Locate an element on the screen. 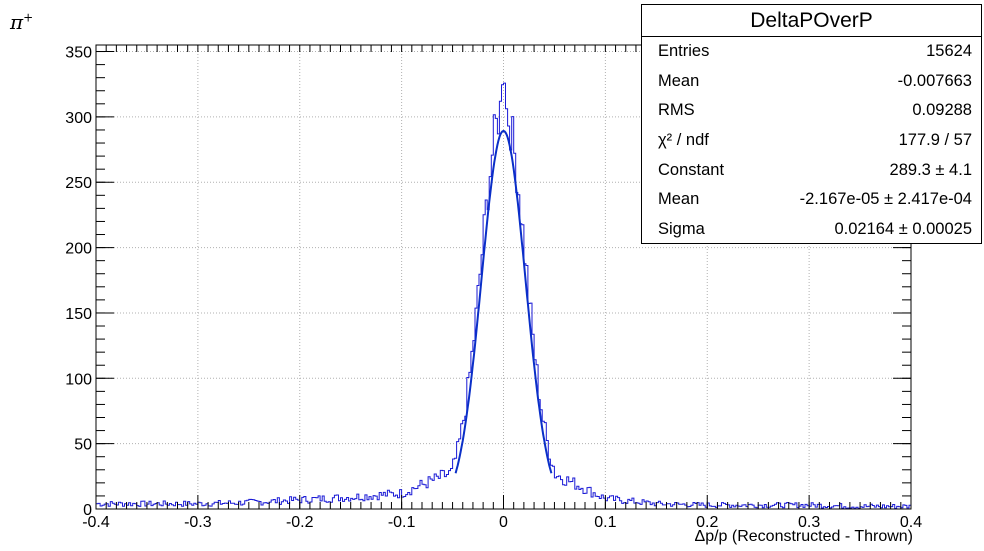 This screenshot has width=984, height=551. y-tick-label: 0 is located at coordinates (87, 510).